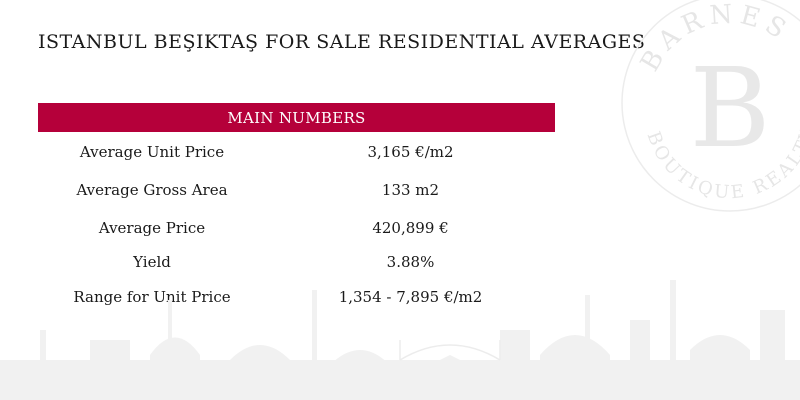  What do you see at coordinates (296, 190) in the screenshot?
I see `table-row: Average Gross Area 133 m2` at bounding box center [296, 190].